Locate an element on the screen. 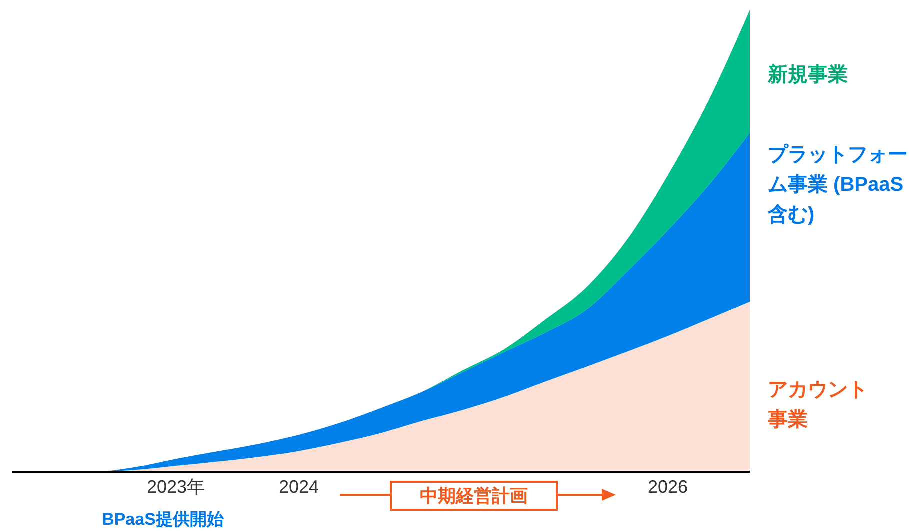 The image size is (909, 531). x-tick-label: 2023年 is located at coordinates (176, 486).